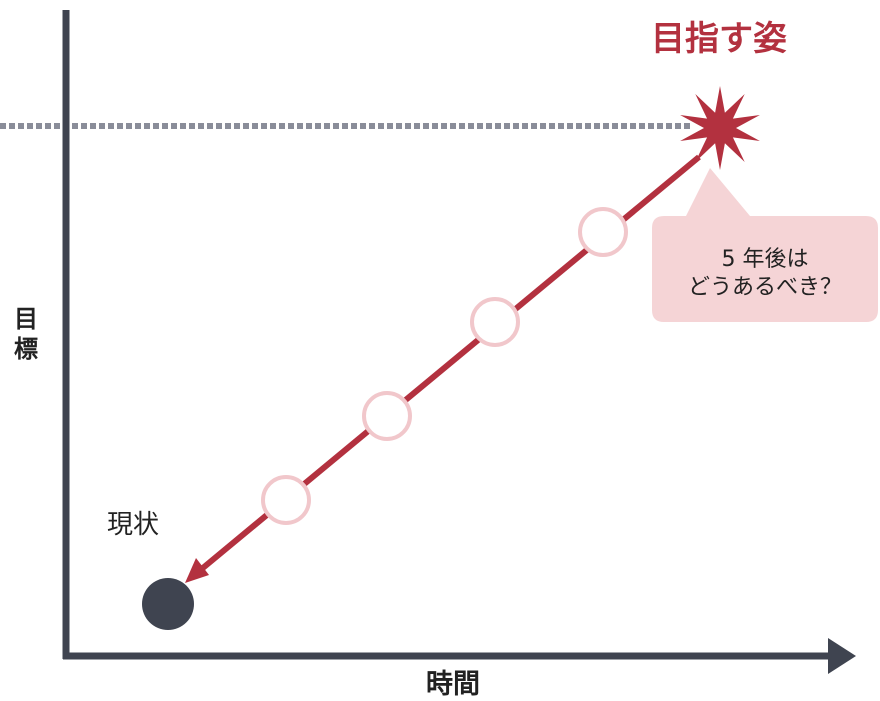 The image size is (880, 701). What do you see at coordinates (133, 525) in the screenshot?
I see `current-state-label: 現状` at bounding box center [133, 525].